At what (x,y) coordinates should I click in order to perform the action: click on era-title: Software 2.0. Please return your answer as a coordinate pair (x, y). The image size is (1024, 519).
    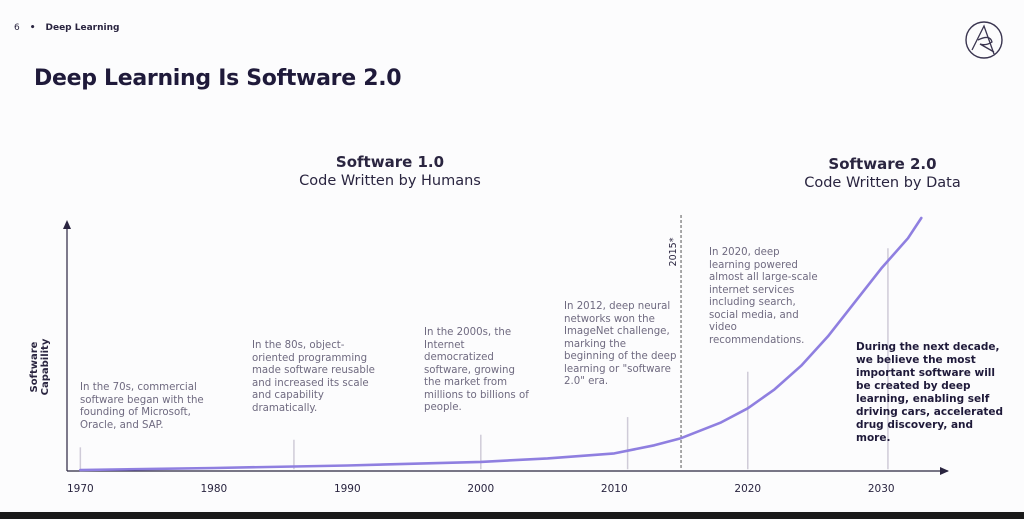
    Looking at the image, I should click on (882, 164).